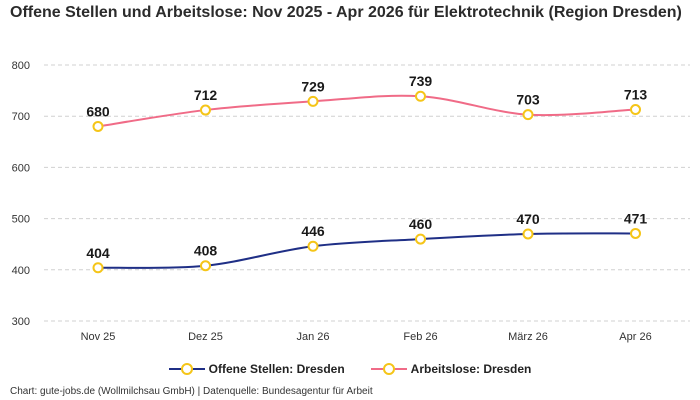  Describe the element at coordinates (635, 337) in the screenshot. I see `x-tick-label: Apr 26` at that location.